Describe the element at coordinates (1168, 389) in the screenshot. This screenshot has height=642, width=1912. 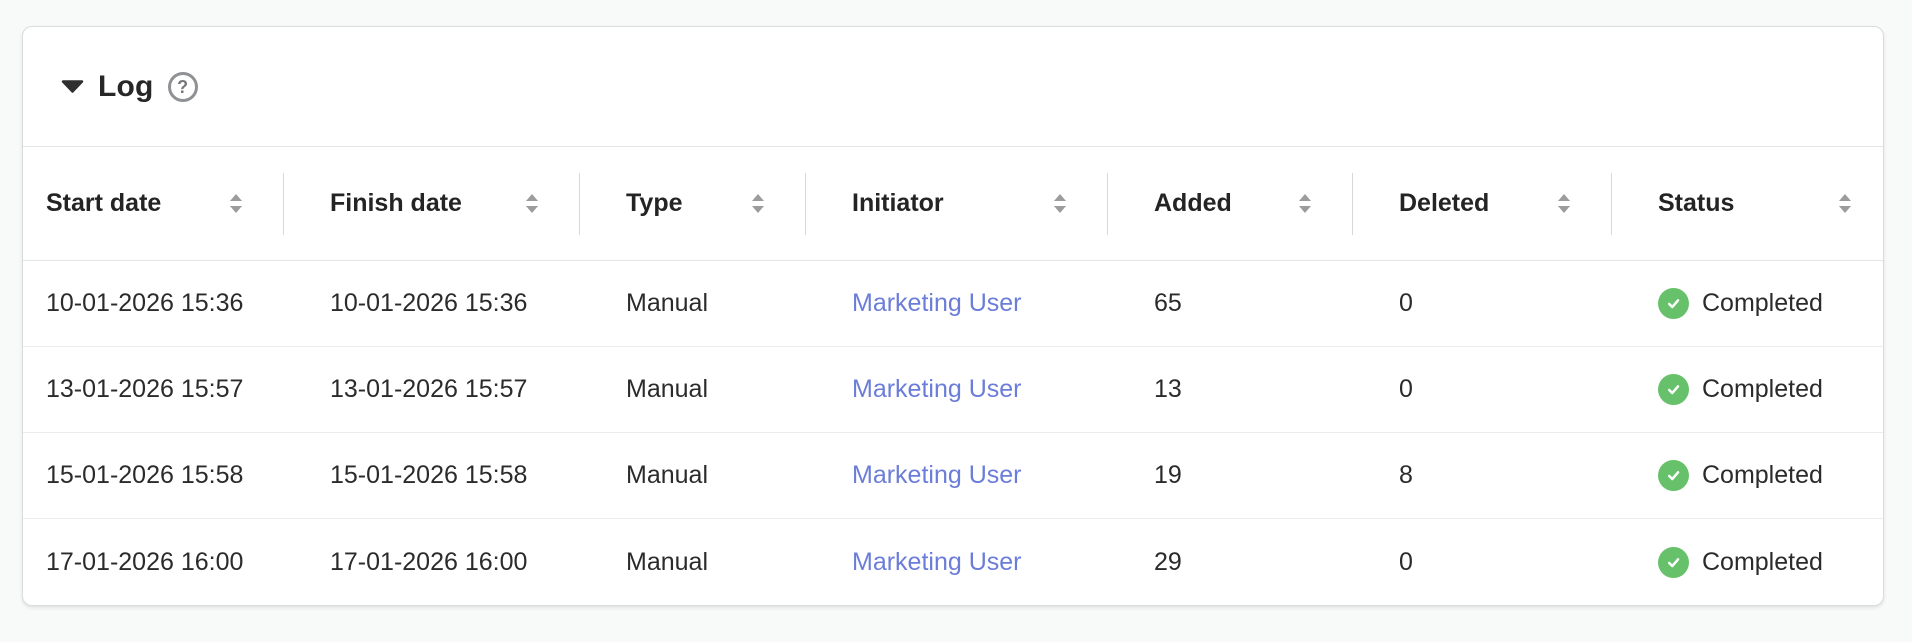
I see `added-cell: 13` at that location.